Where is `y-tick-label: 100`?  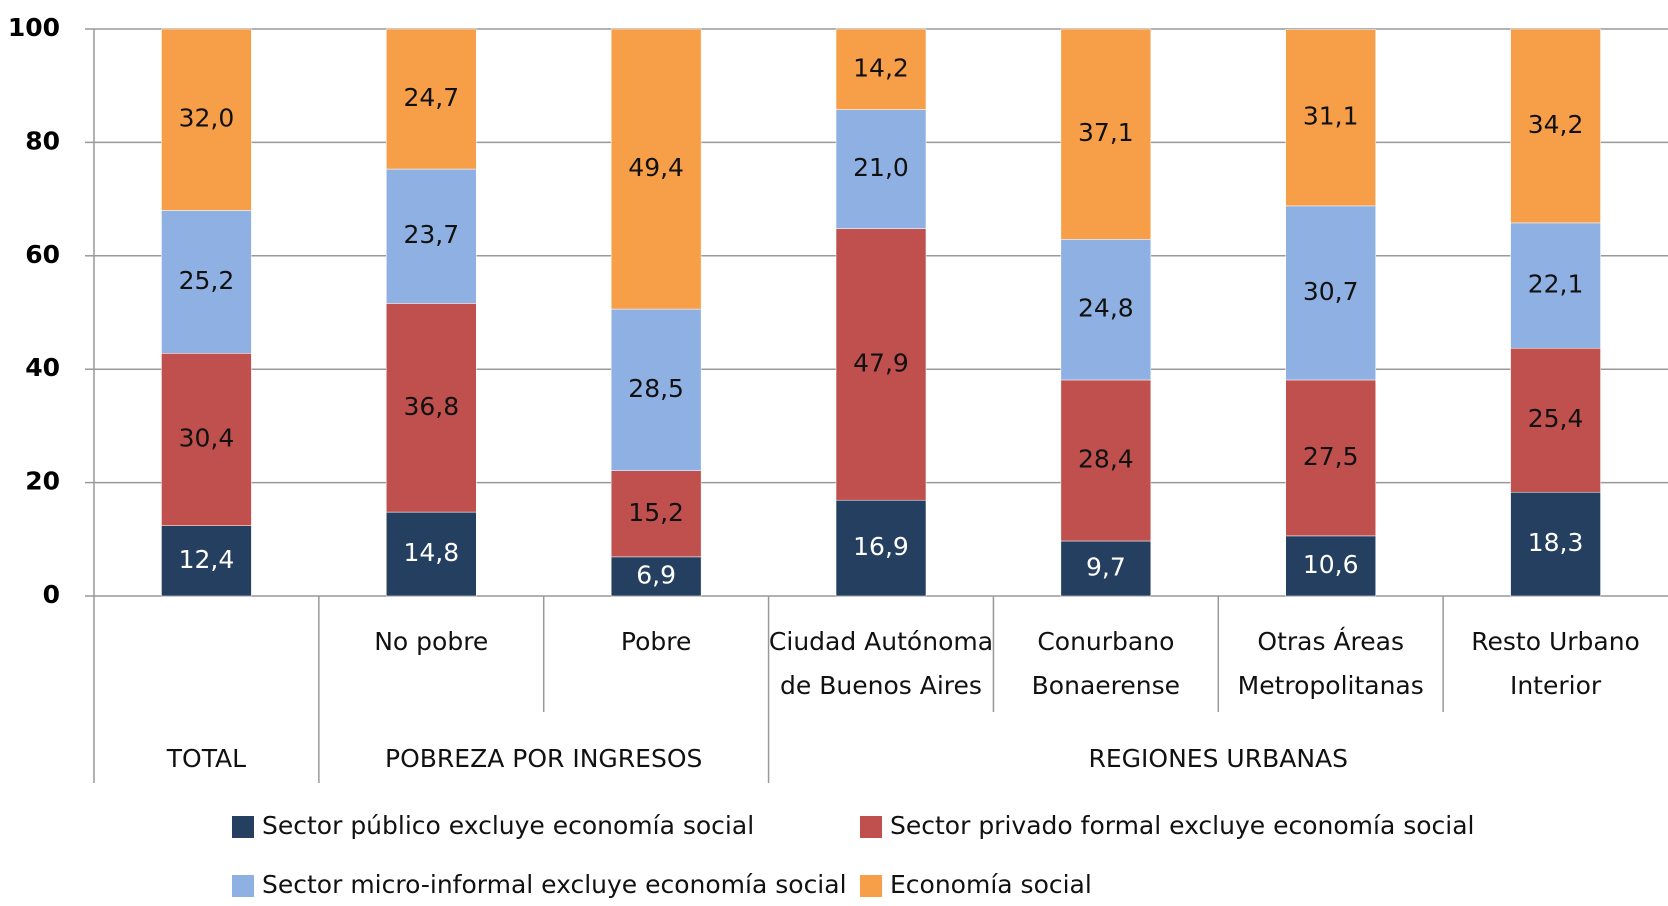 y-tick-label: 100 is located at coordinates (34, 27).